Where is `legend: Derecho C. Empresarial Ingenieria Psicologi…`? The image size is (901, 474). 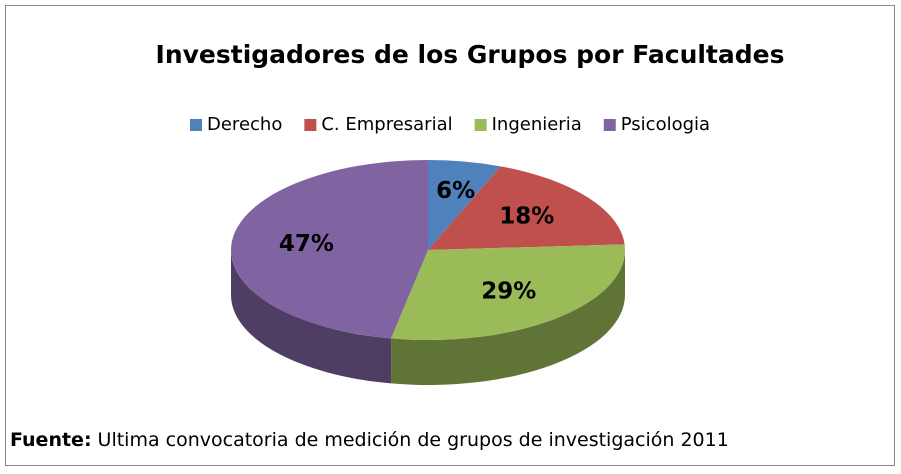
legend: Derecho C. Empresarial Ingenieria Psicologi… is located at coordinates (450, 124).